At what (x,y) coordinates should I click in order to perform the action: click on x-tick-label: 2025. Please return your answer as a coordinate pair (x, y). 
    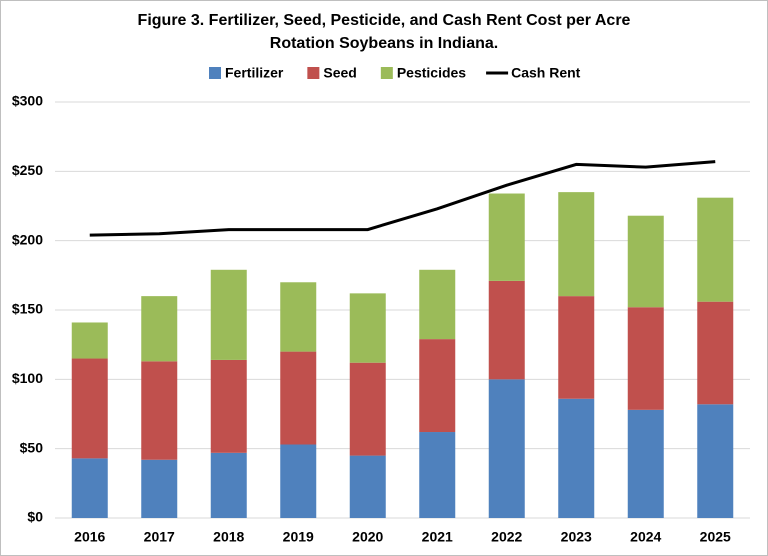
    Looking at the image, I should click on (715, 537).